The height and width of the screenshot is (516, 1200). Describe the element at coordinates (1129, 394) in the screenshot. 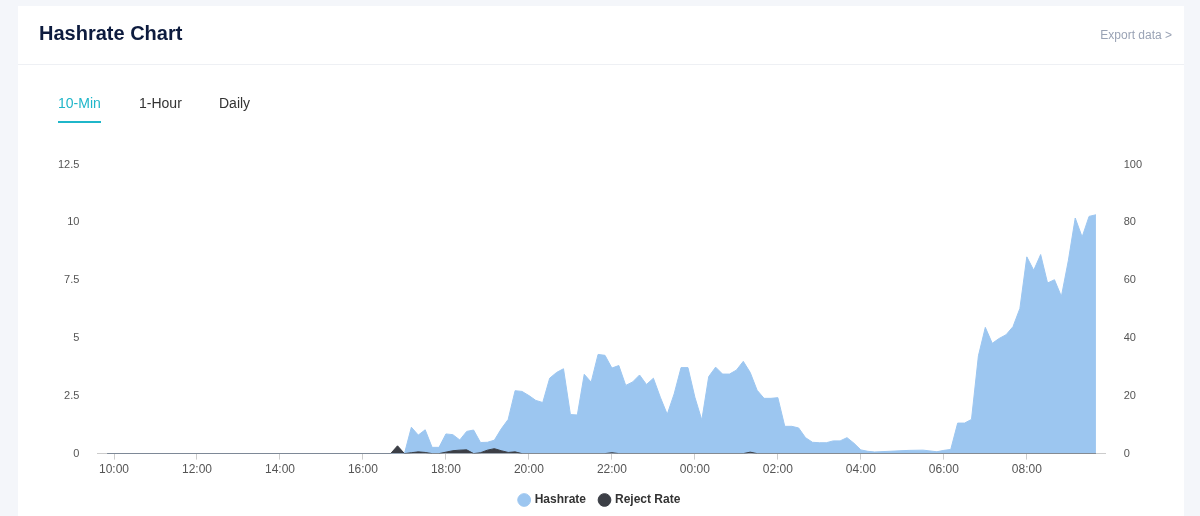

I see `y2-tick-label: 20` at that location.